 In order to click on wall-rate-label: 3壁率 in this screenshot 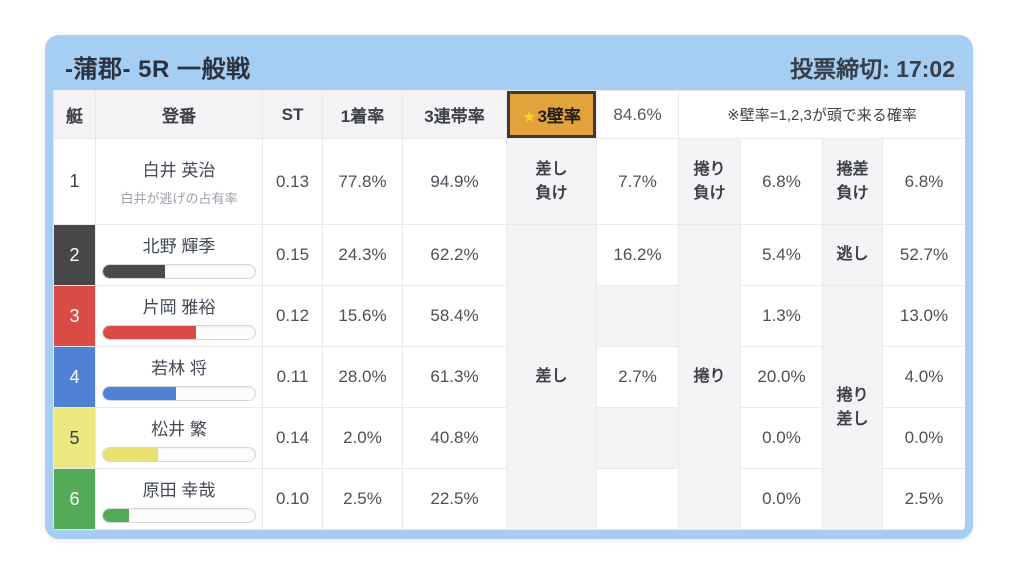, I will do `click(559, 116)`.